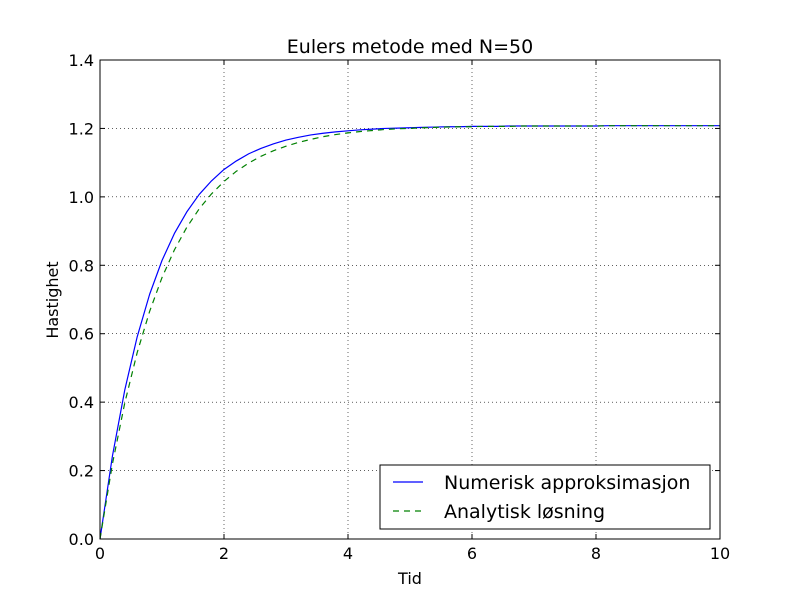 The image size is (800, 600). I want to click on legend-label-analytisk: Analytisk løsning, so click(524, 512).